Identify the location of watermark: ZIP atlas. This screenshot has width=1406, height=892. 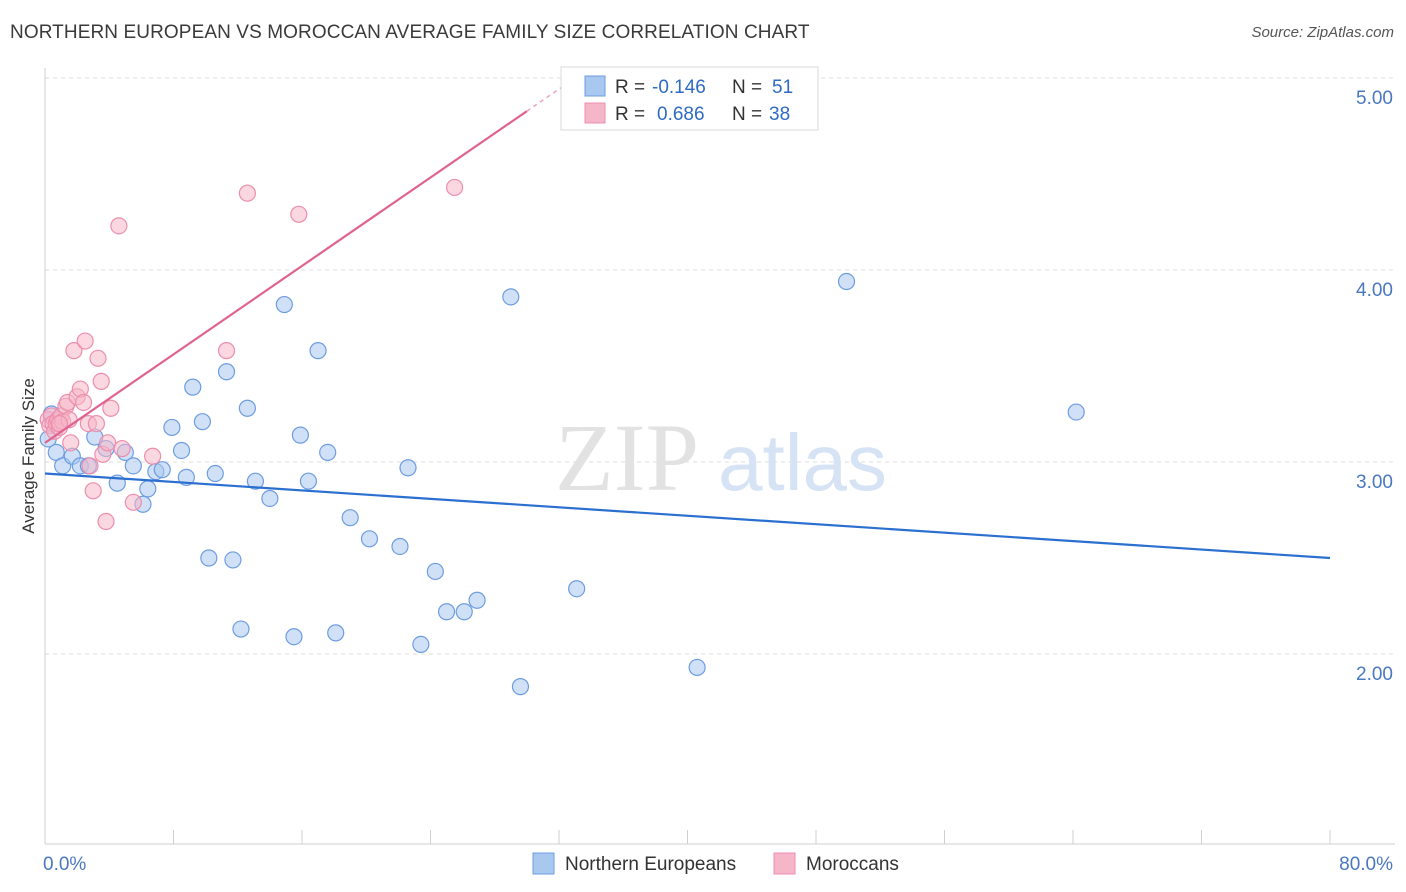
(721, 457).